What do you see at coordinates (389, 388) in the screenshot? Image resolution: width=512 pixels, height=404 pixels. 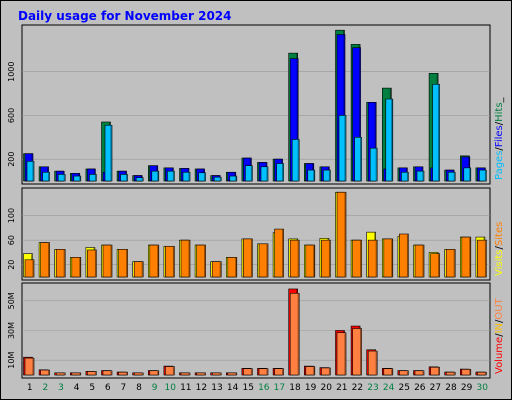 I see `x-tick-label: 24` at bounding box center [389, 388].